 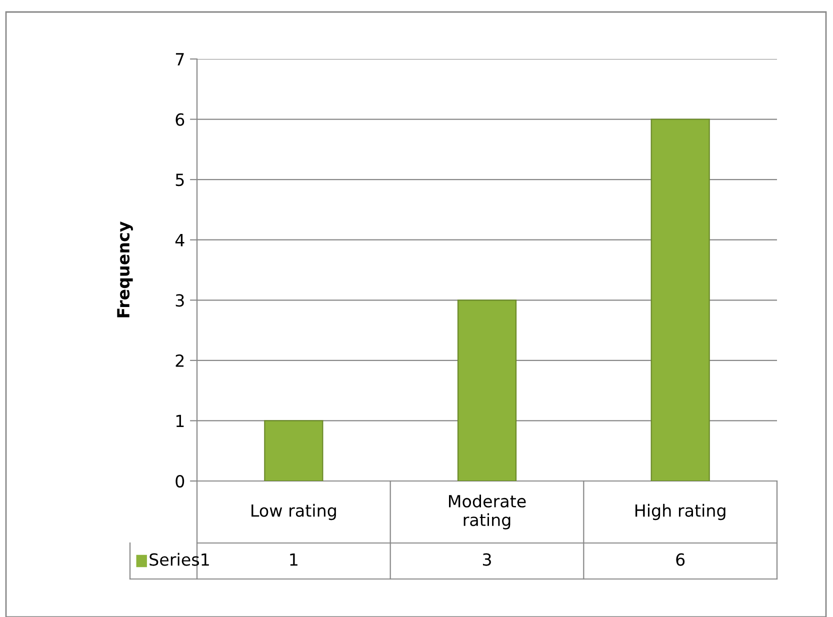 What do you see at coordinates (294, 512) in the screenshot?
I see `x-tick-label: Low rating` at bounding box center [294, 512].